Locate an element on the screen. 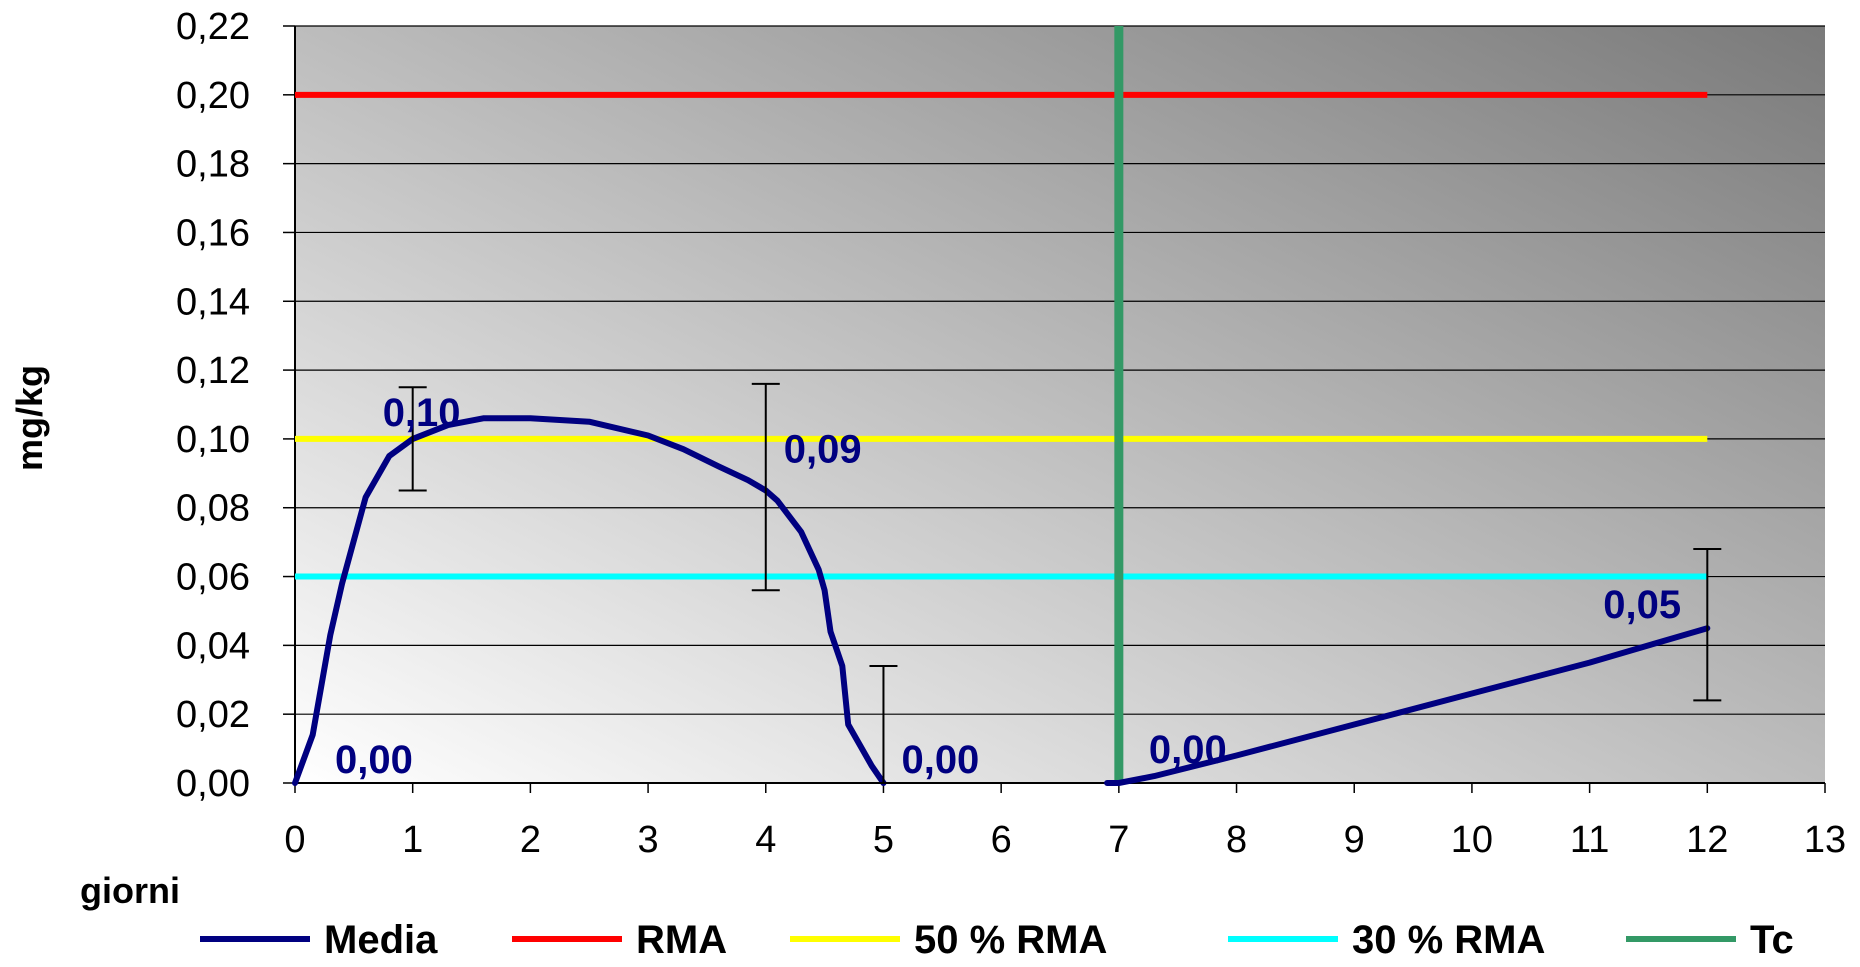 The width and height of the screenshot is (1860, 967). x-tick-label: 8 is located at coordinates (1236, 840).